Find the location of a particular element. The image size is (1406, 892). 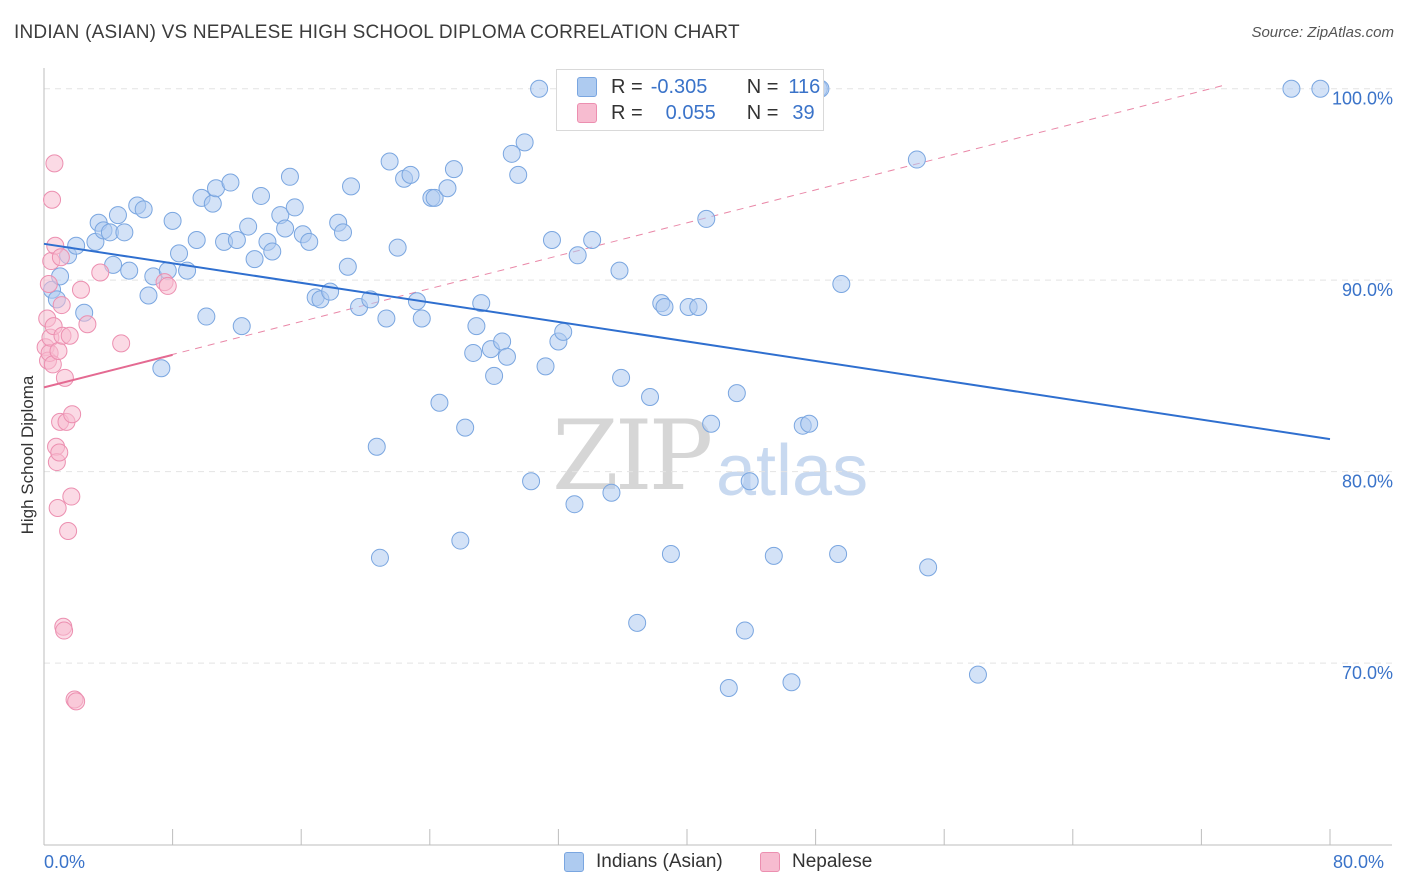

y-tick-label: 80.0% is located at coordinates (1367, 482).